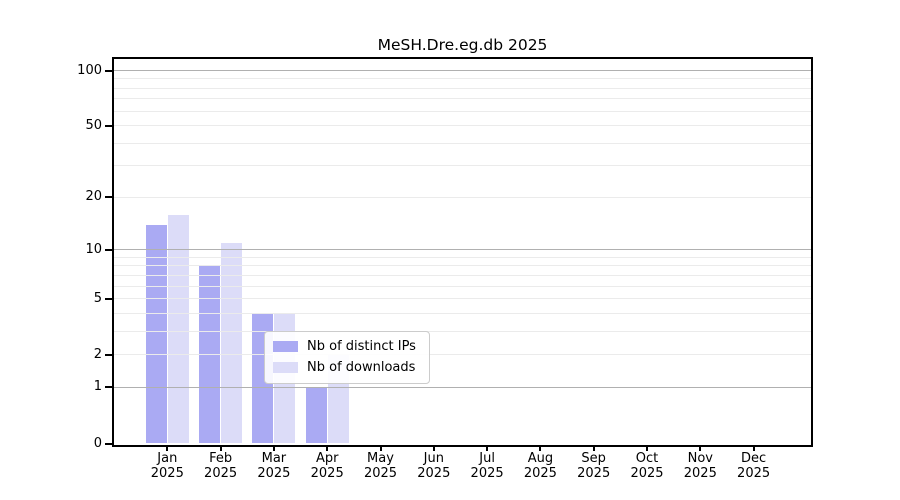 The image size is (900, 500). I want to click on x-tick-label: Feb 2025, so click(221, 466).